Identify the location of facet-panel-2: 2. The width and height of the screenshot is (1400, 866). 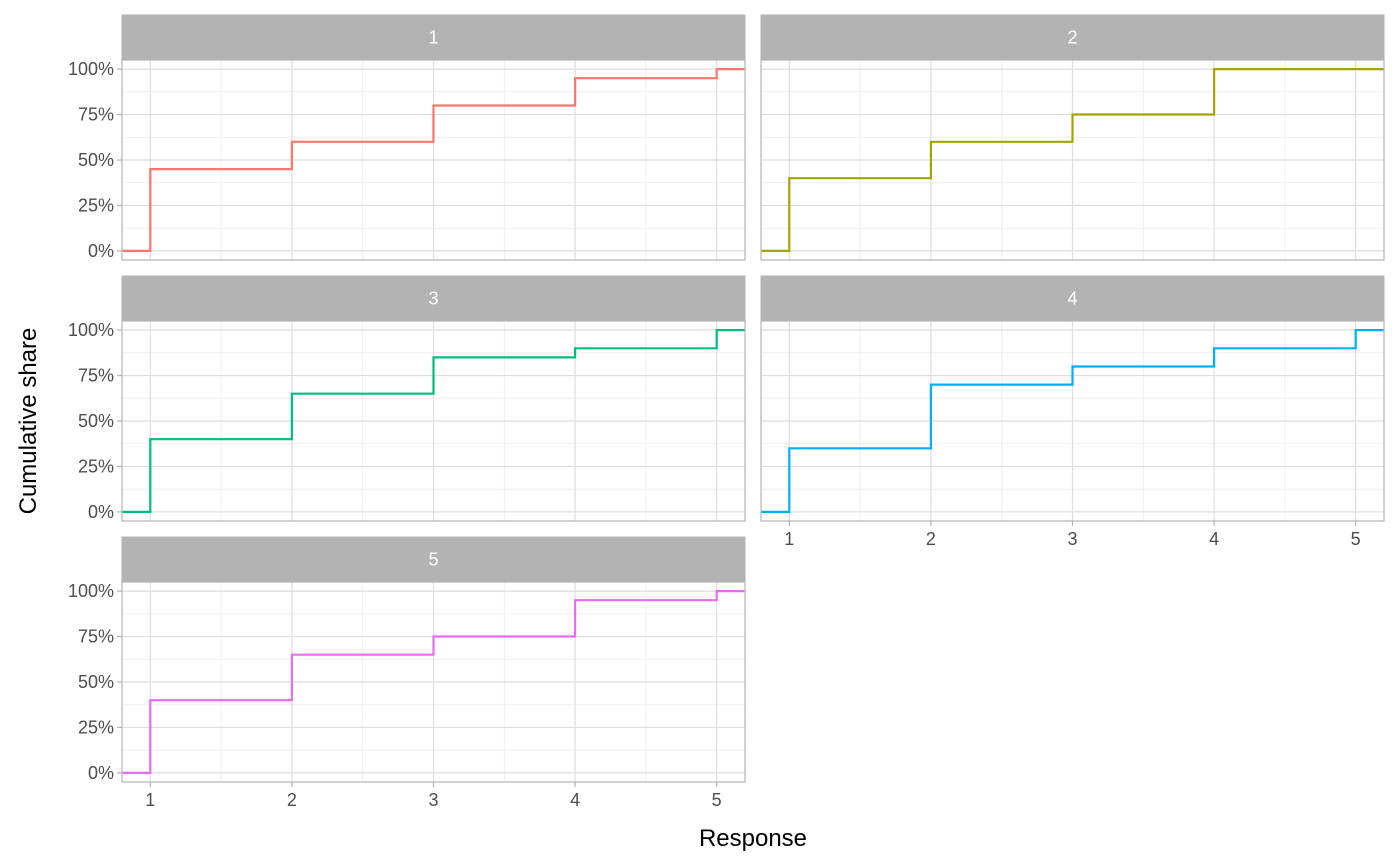
(1072, 137).